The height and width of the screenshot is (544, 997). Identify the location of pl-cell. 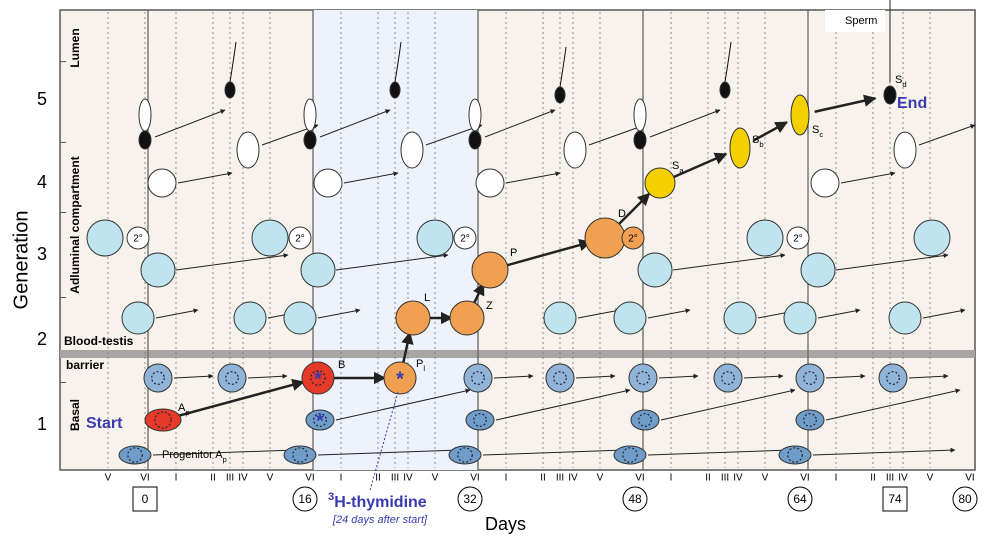
(400, 378).